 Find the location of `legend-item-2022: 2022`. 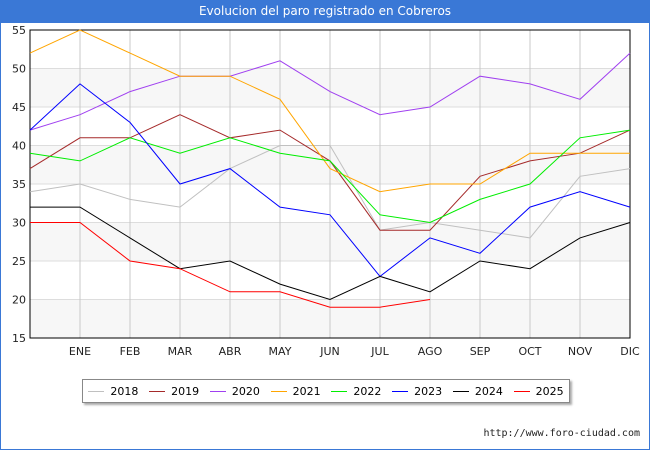

legend-item-2022: 2022 is located at coordinates (356, 391).